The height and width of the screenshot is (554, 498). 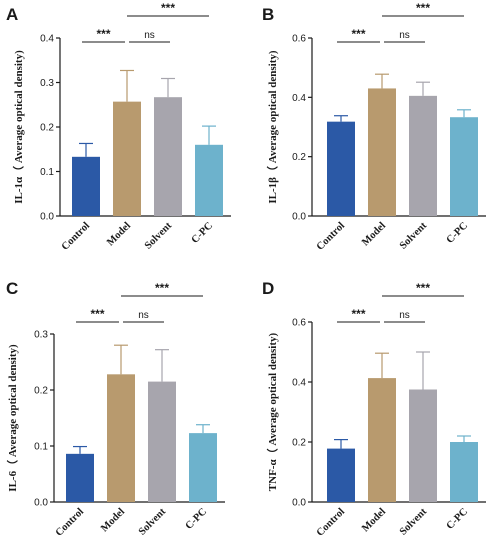 I want to click on y-axis-label: IL-1β（ Average optical density), so click(x=272, y=126).